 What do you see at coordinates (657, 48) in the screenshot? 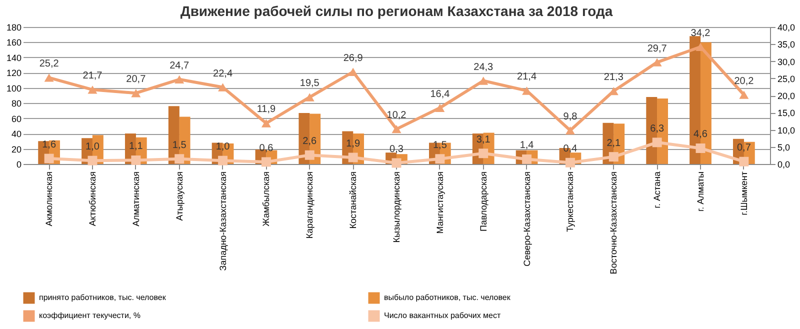
I see `data-label: 29,7` at bounding box center [657, 48].